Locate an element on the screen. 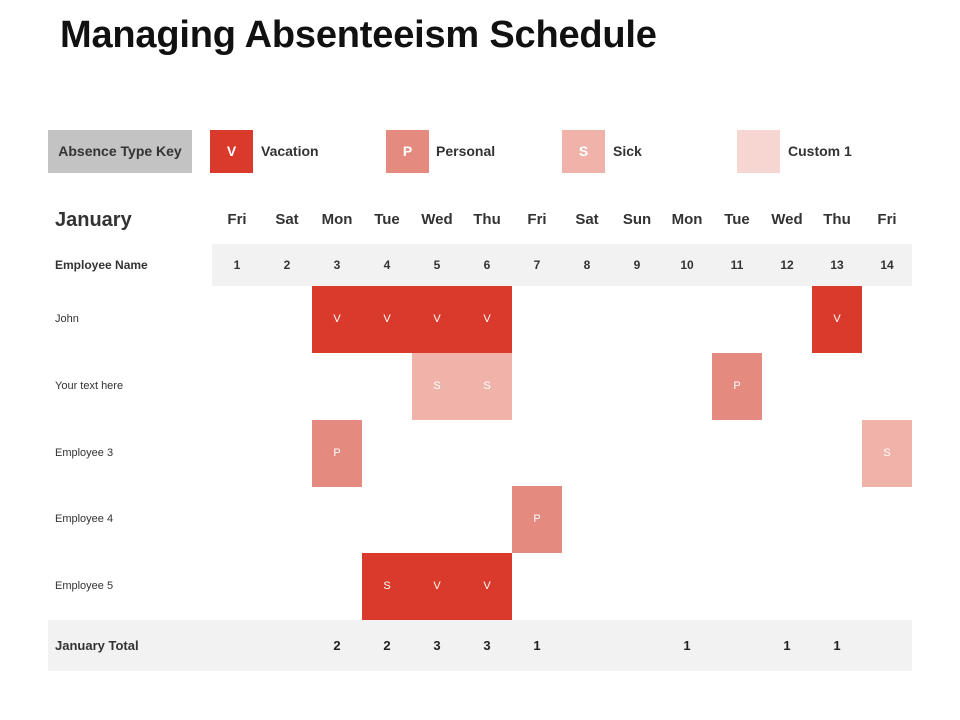 This screenshot has height=720, width=960. employee-name-header: Employee Name is located at coordinates (101, 265).